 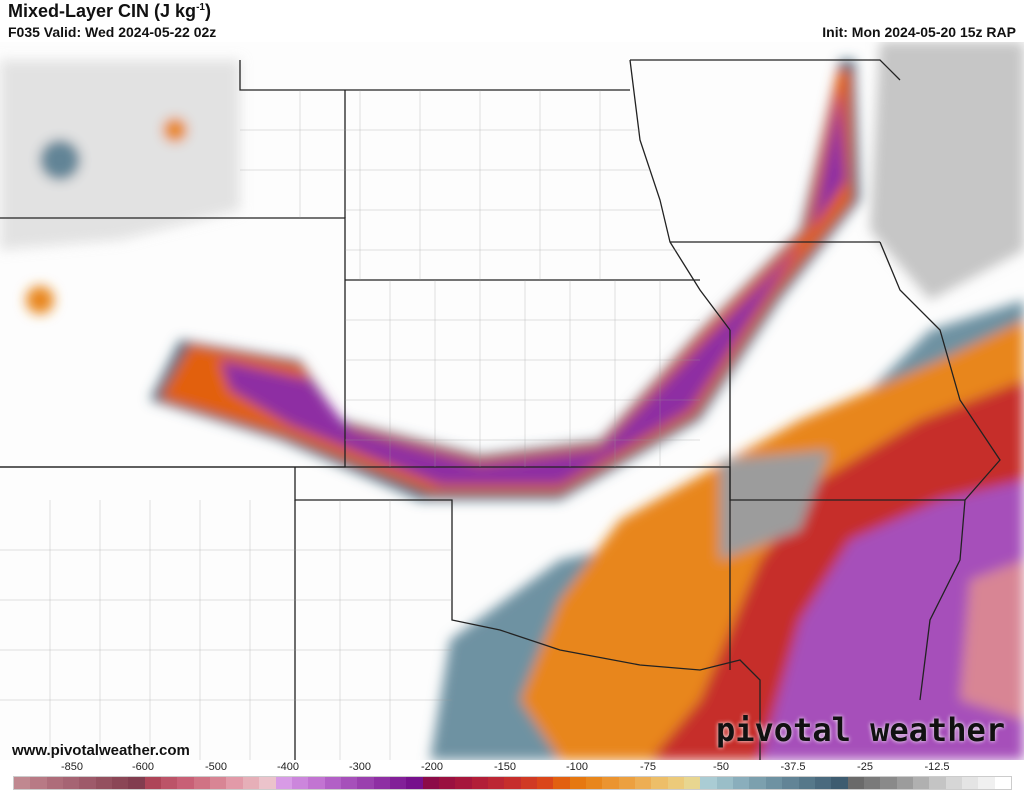 I want to click on map-title-end: ), so click(x=207, y=11).